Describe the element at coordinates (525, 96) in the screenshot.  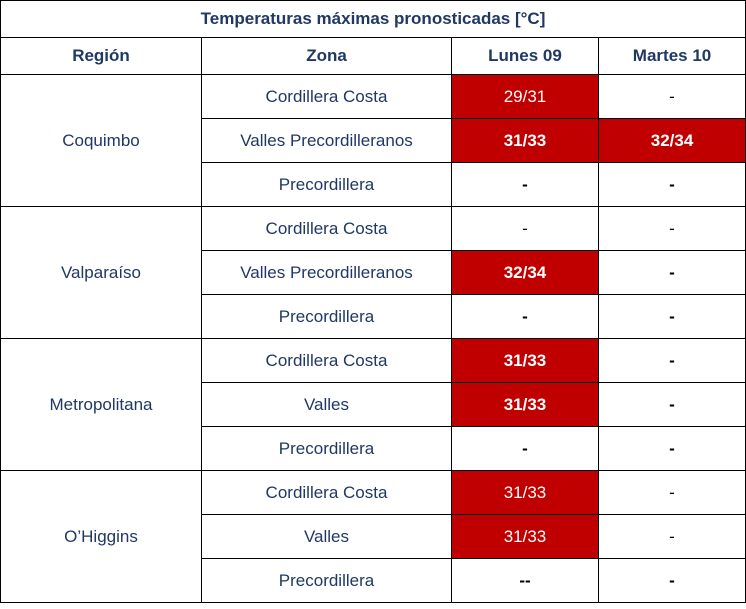
I see `monday-value-cell: 29/31` at that location.